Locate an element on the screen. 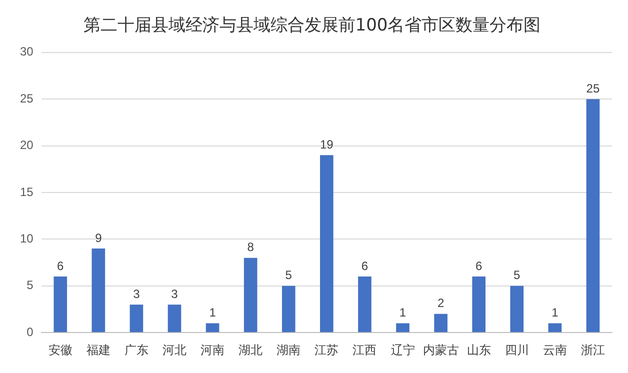 The image size is (628, 373). x-tick-label: 福建 is located at coordinates (98, 349).